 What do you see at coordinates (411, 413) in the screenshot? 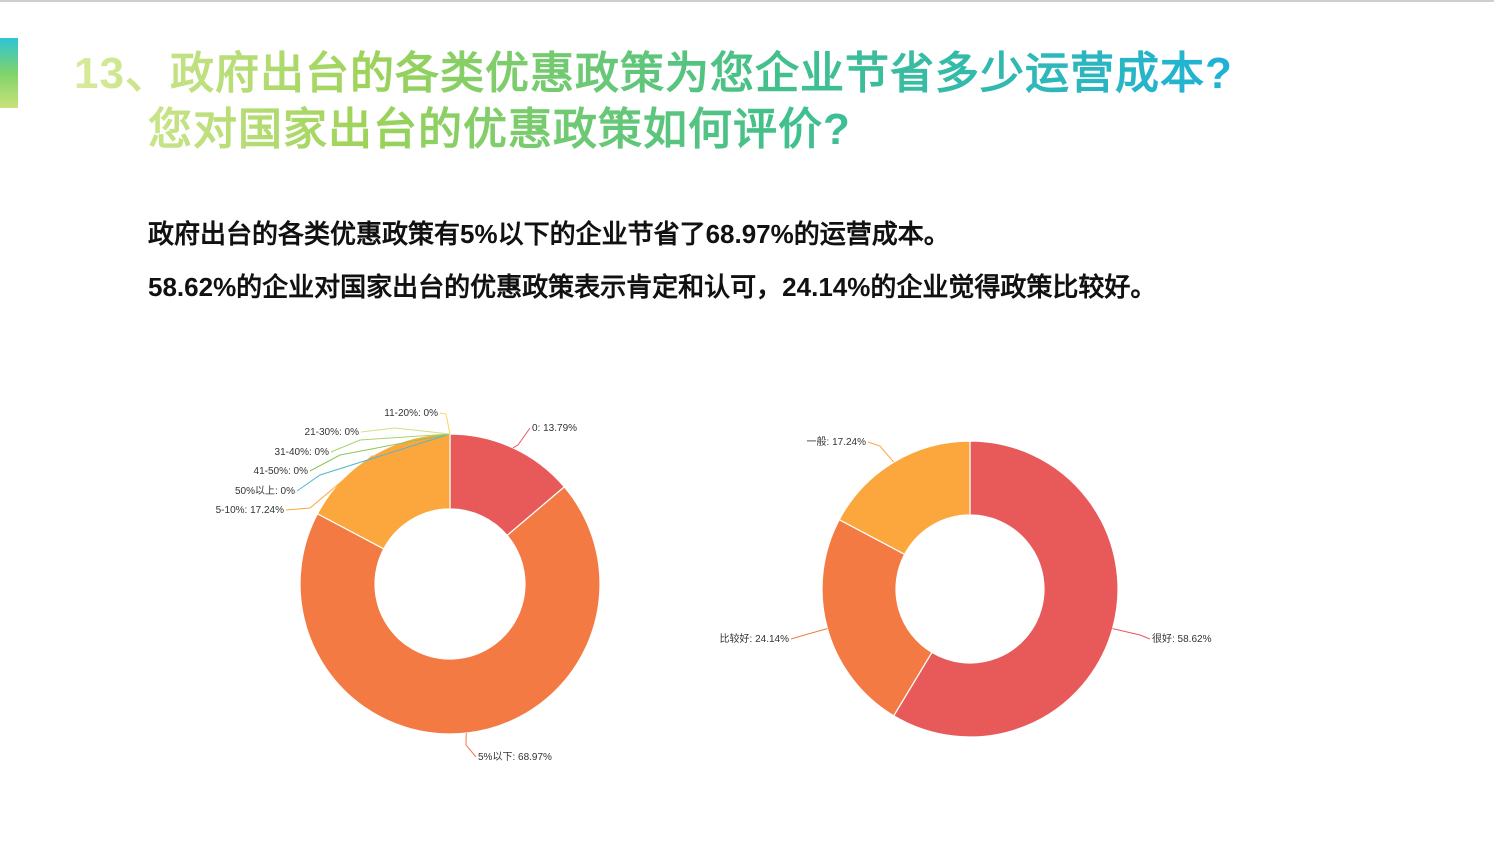
I see `chart1-label-7: 11-20%: 0%` at bounding box center [411, 413].